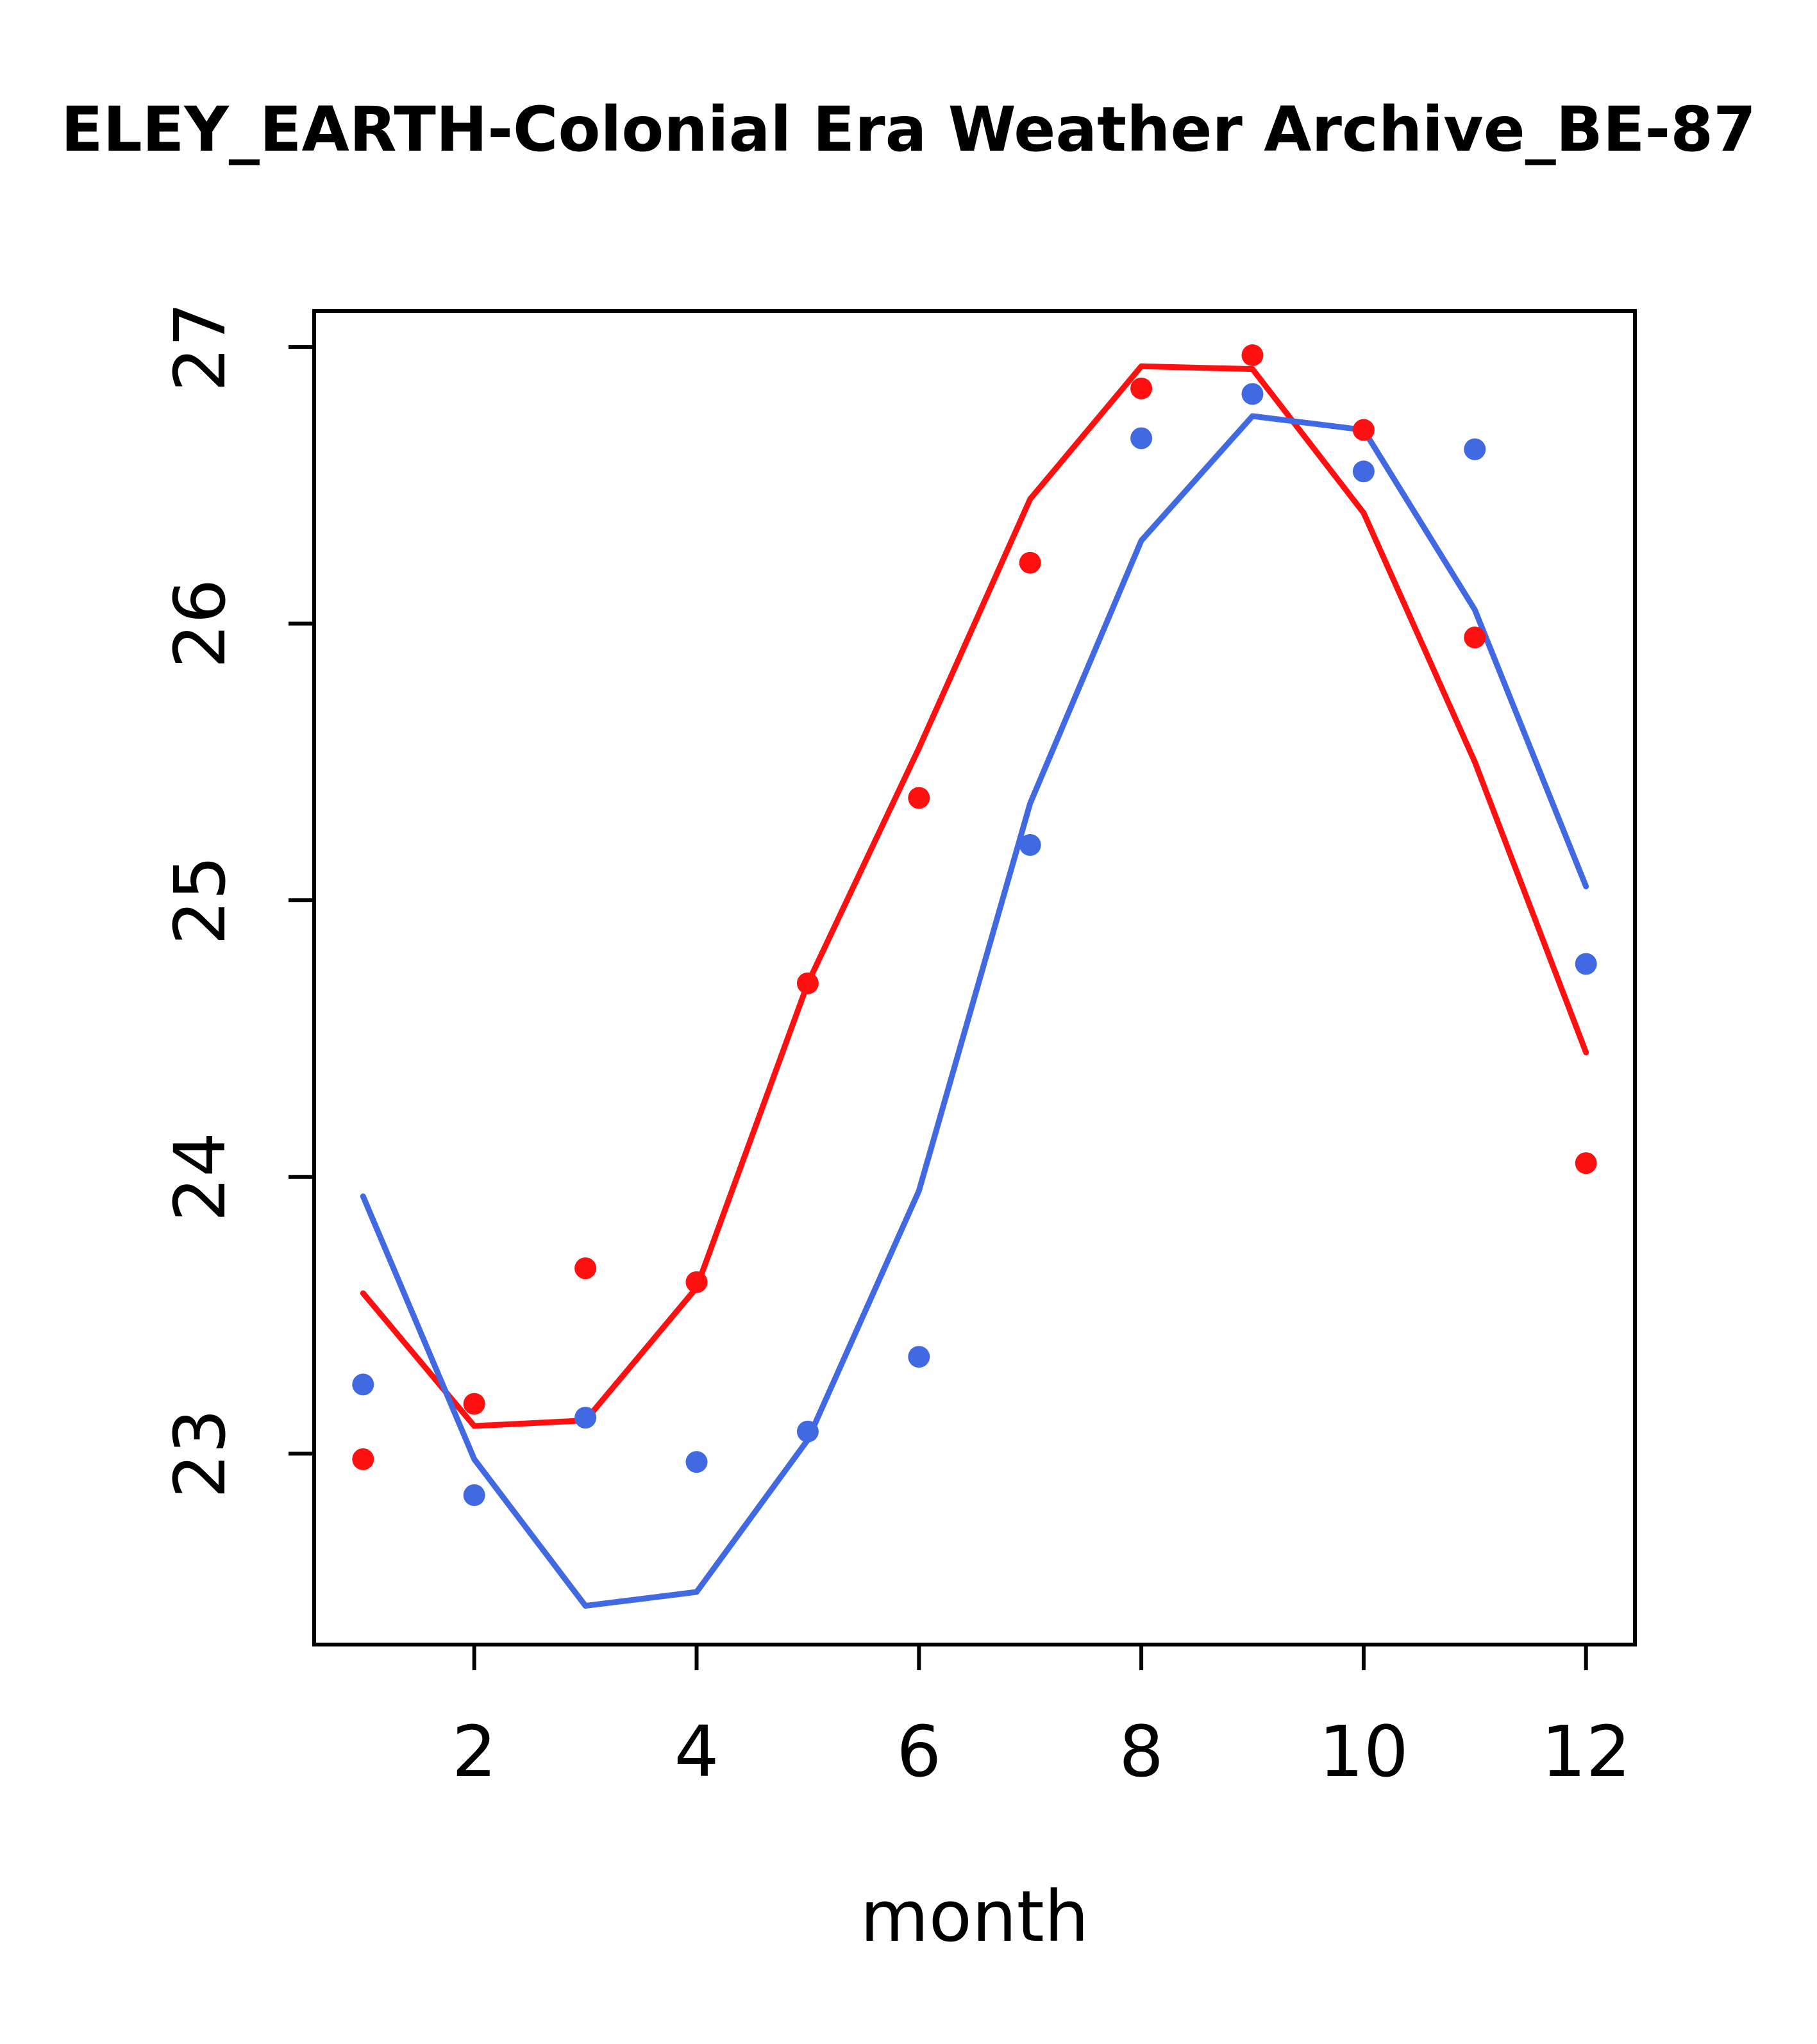 Image resolution: width=1817 pixels, height=2044 pixels. Describe the element at coordinates (1364, 1752) in the screenshot. I see `x-tick-label: 10` at that location.